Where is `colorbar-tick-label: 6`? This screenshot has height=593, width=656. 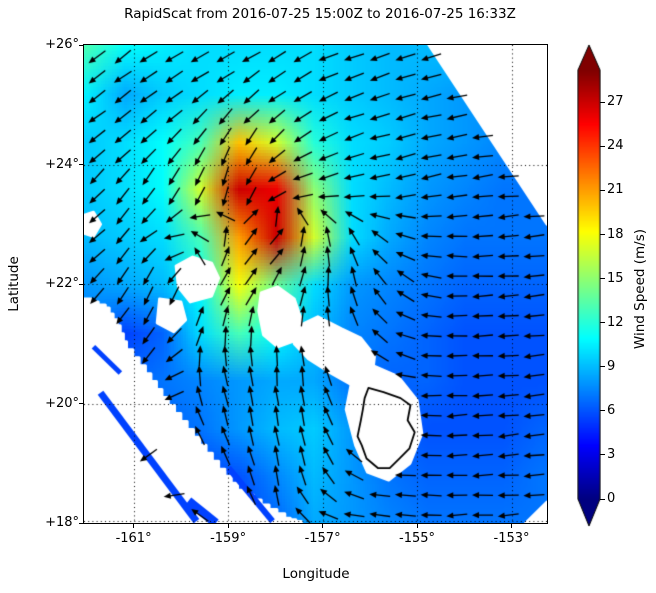
colorbar-tick-label: 6 is located at coordinates (611, 410).